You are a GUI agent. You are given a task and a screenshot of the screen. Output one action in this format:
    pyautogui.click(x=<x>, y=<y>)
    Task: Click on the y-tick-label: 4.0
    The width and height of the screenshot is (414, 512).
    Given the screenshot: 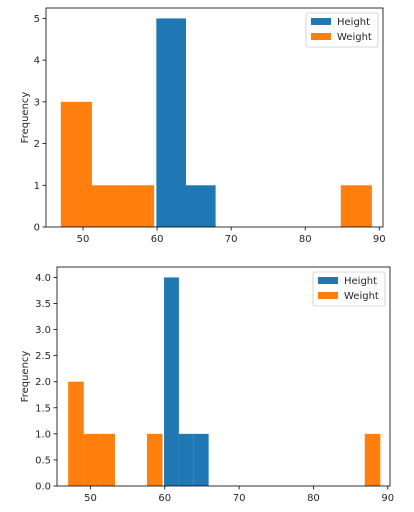 What is the action you would take?
    pyautogui.click(x=43, y=278)
    